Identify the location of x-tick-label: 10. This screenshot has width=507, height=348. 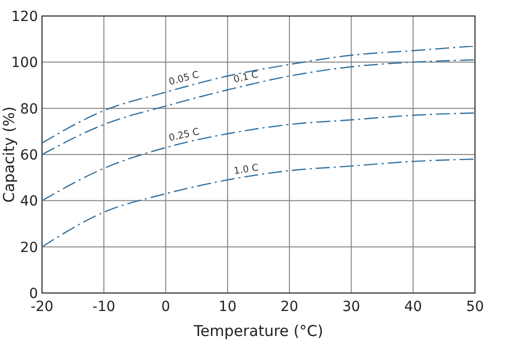
(227, 307).